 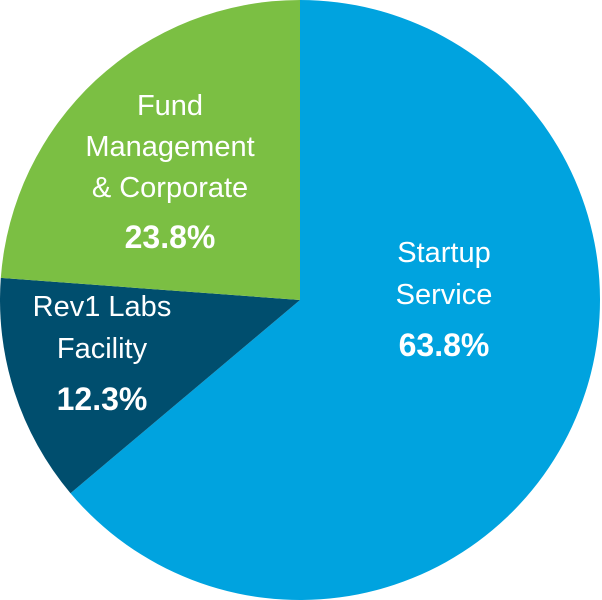 I want to click on slice-label-group-3: Fund Management & Corporate 23.8%, so click(x=169, y=172).